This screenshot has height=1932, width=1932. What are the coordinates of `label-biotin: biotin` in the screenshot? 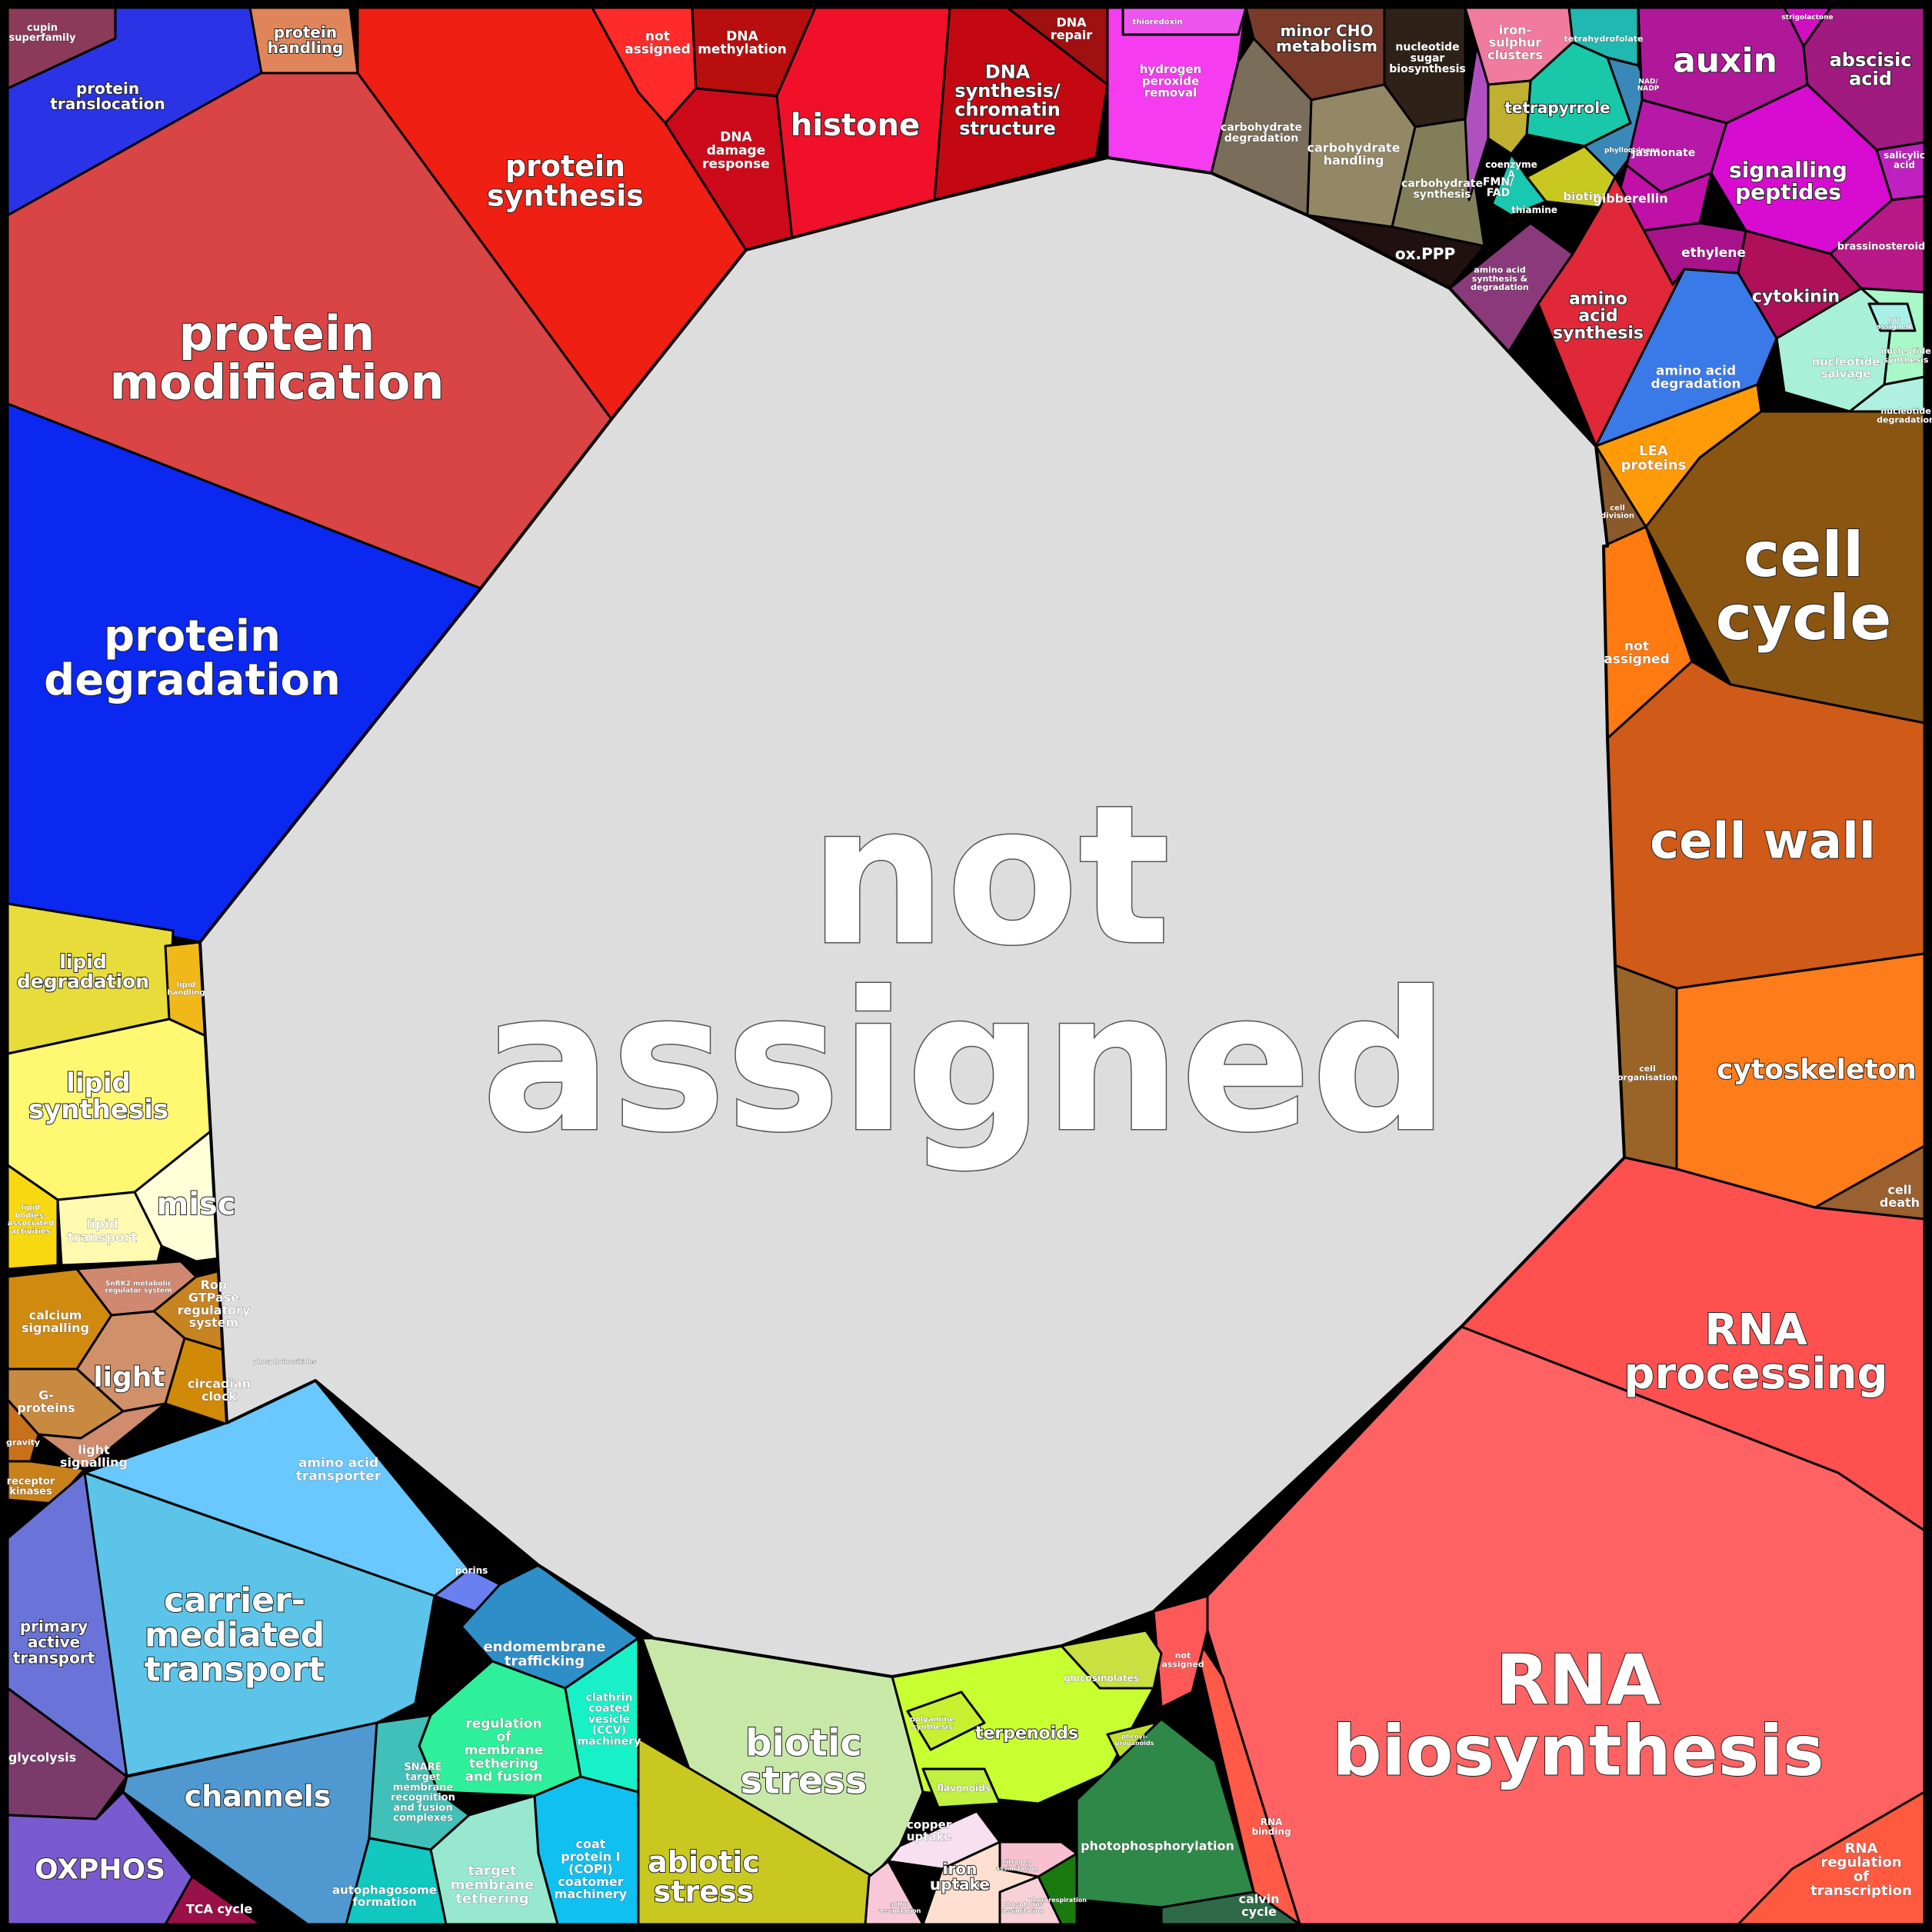 It's located at (1582, 196).